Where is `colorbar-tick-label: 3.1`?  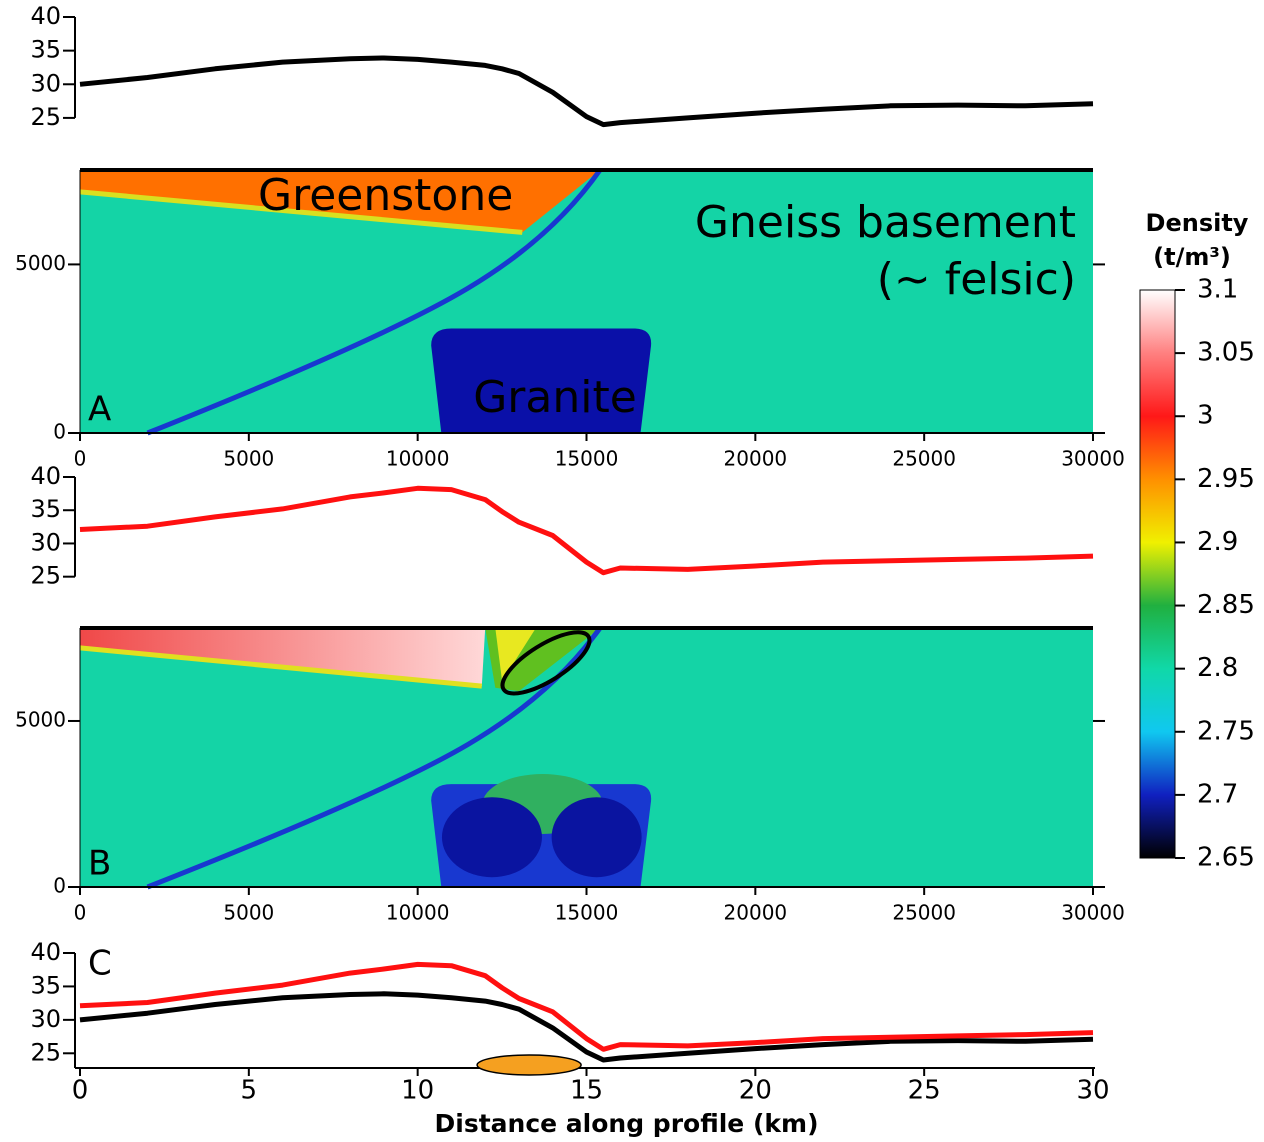 colorbar-tick-label: 3.1 is located at coordinates (1217, 290).